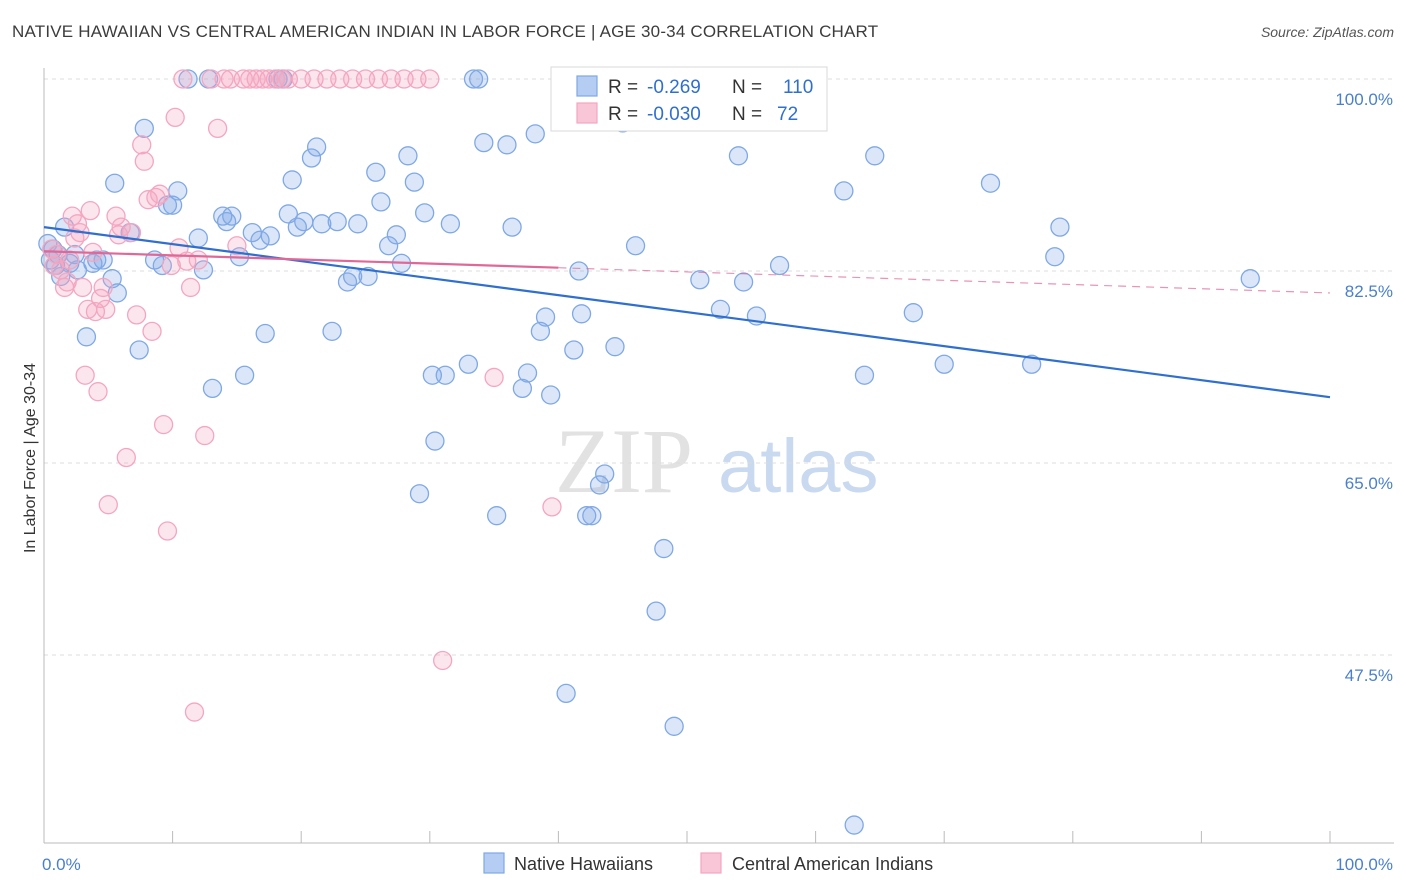  I want to click on legend-r-label-1: R =, so click(623, 87).